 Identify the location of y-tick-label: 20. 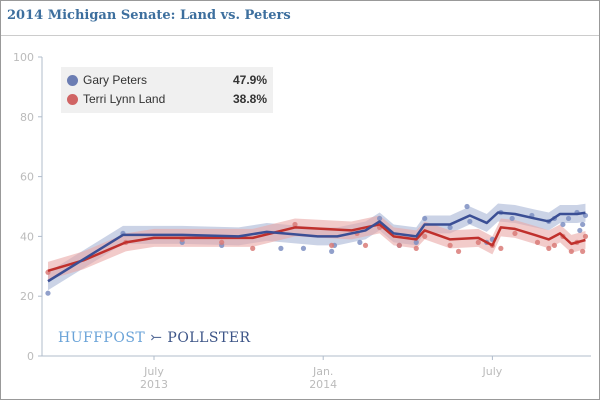
(27, 296).